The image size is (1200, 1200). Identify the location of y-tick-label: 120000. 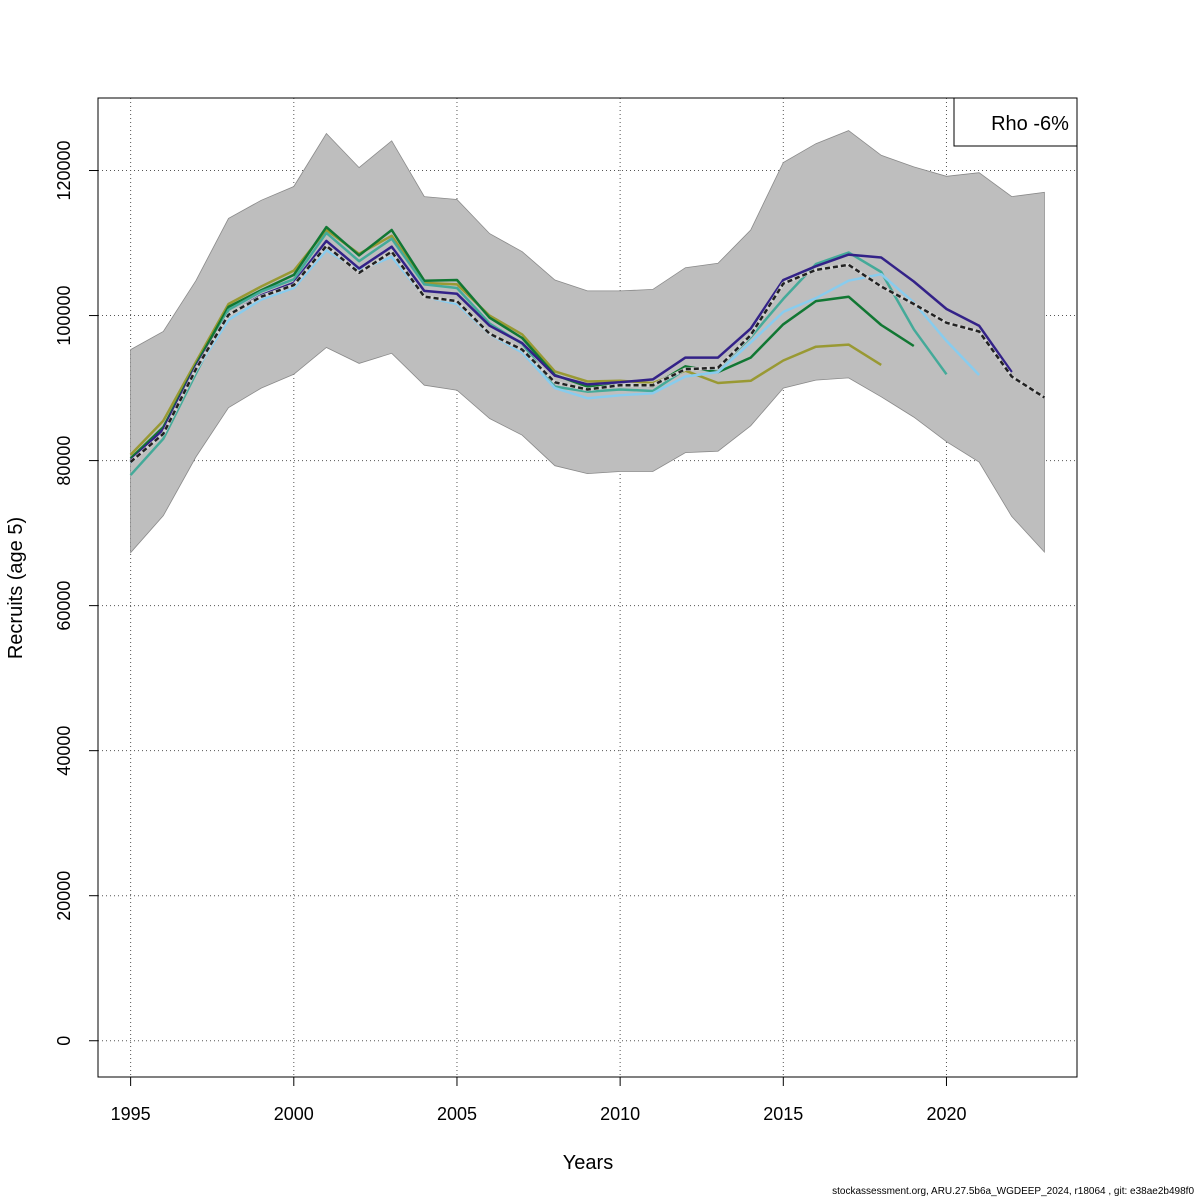
(64, 170).